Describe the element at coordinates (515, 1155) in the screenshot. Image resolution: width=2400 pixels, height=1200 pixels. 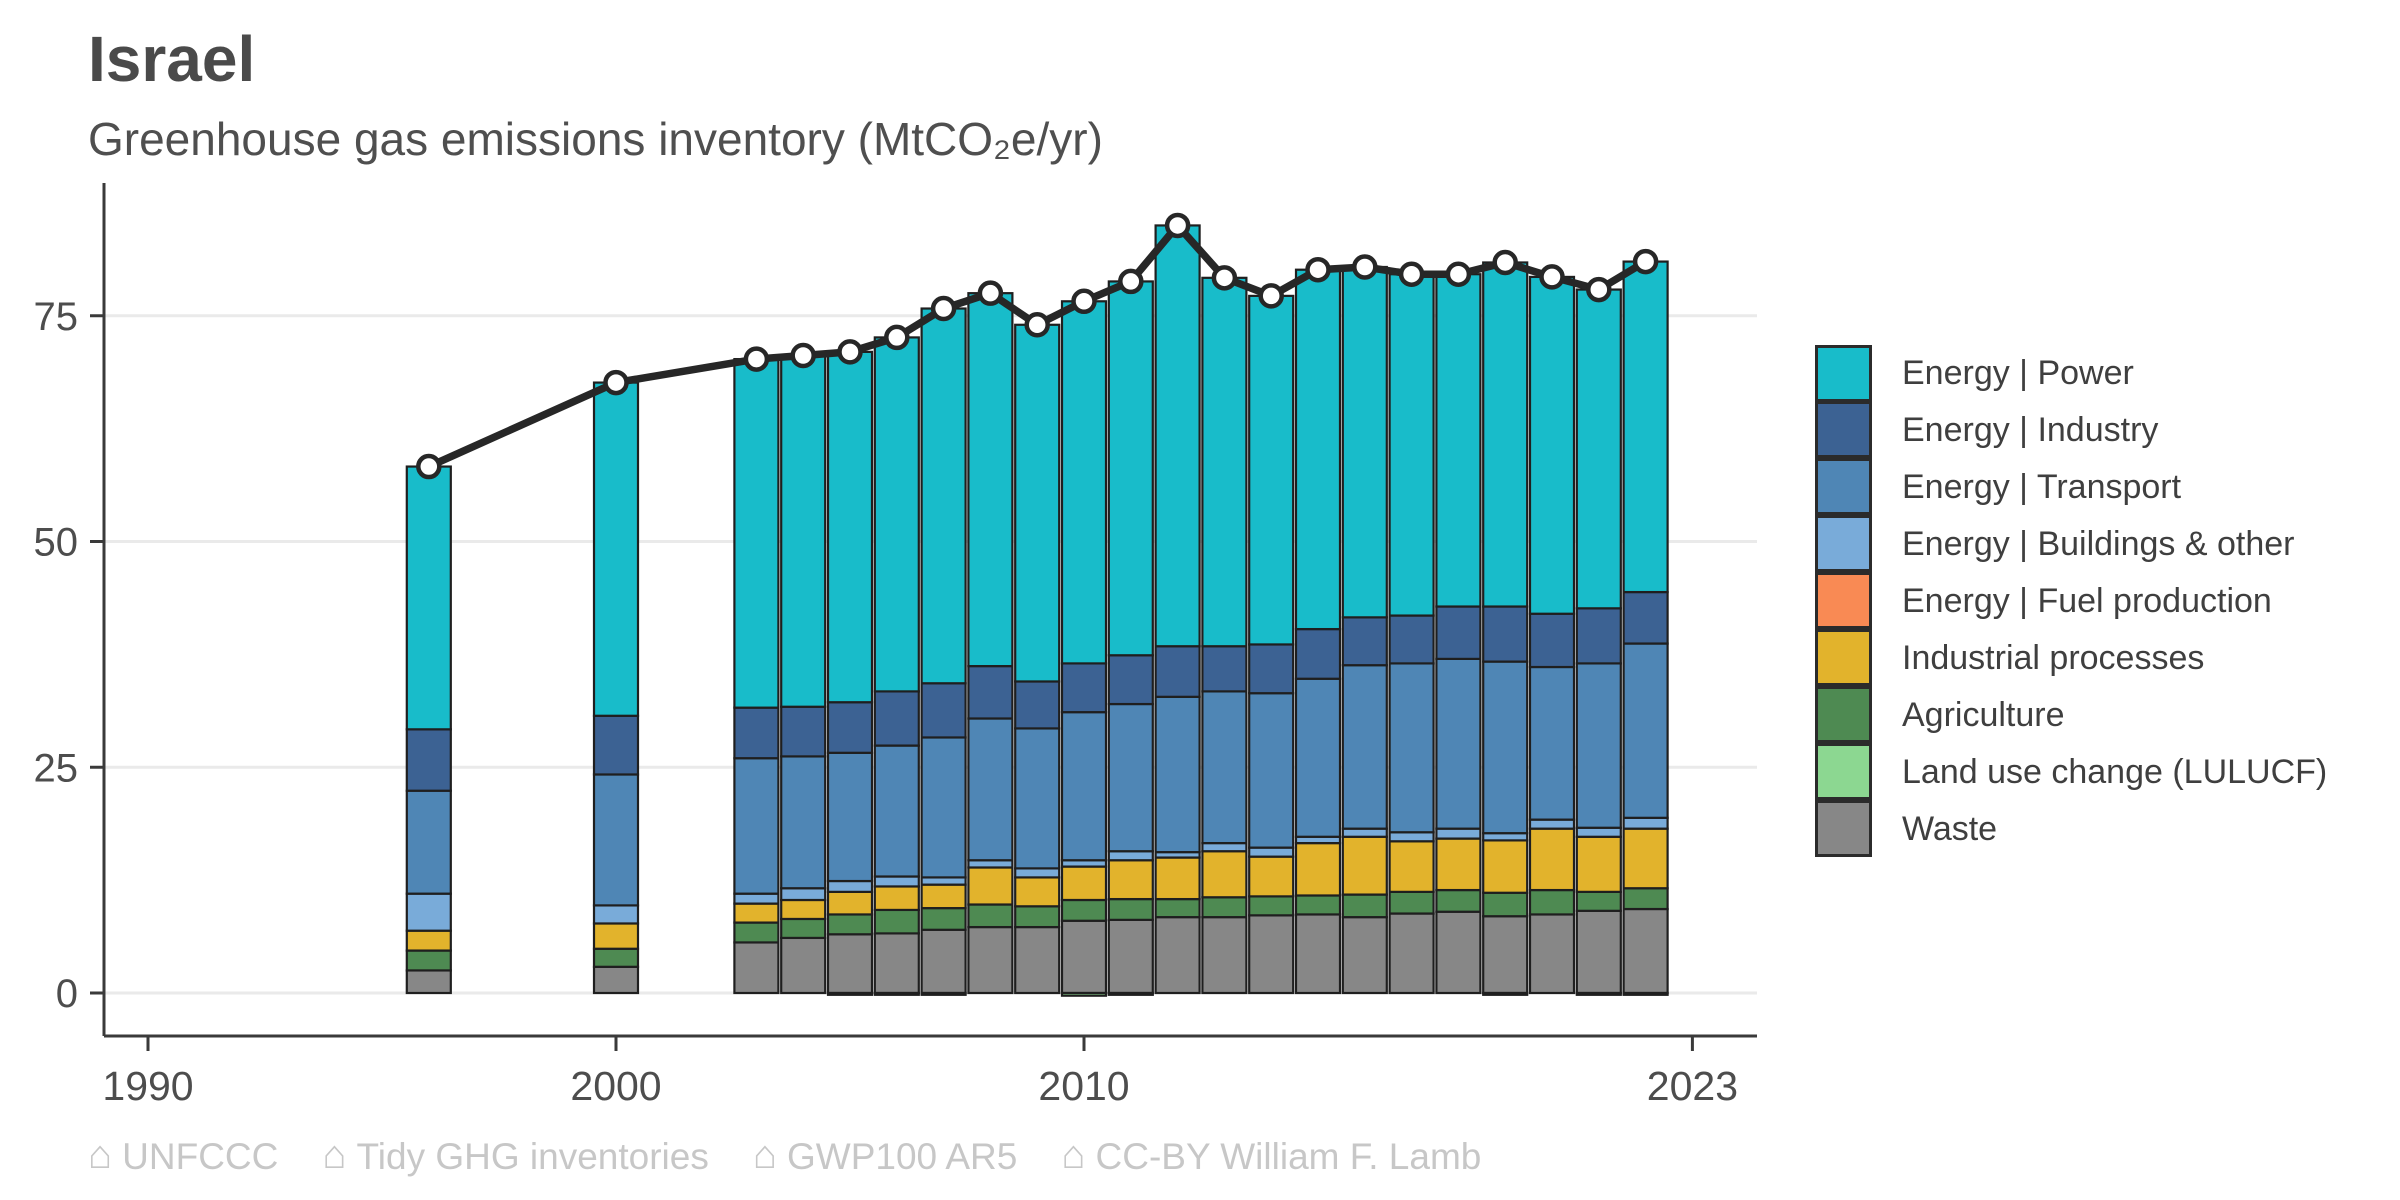
I see `footer-item: ⌂ Tidy GHG inventories` at that location.